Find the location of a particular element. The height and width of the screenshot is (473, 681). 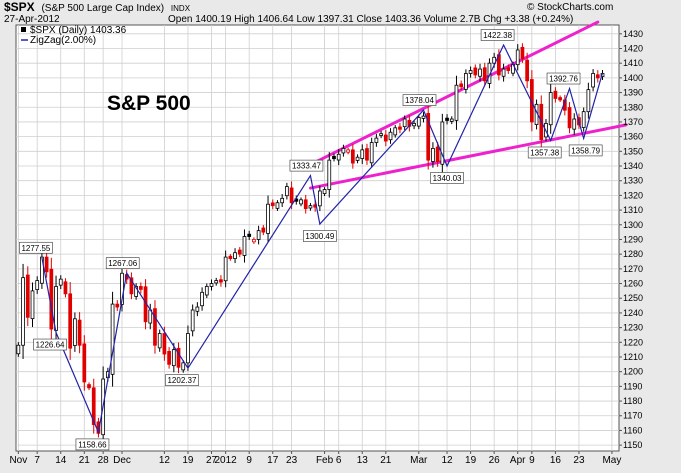

y-tick-label: 1400 is located at coordinates (633, 78).